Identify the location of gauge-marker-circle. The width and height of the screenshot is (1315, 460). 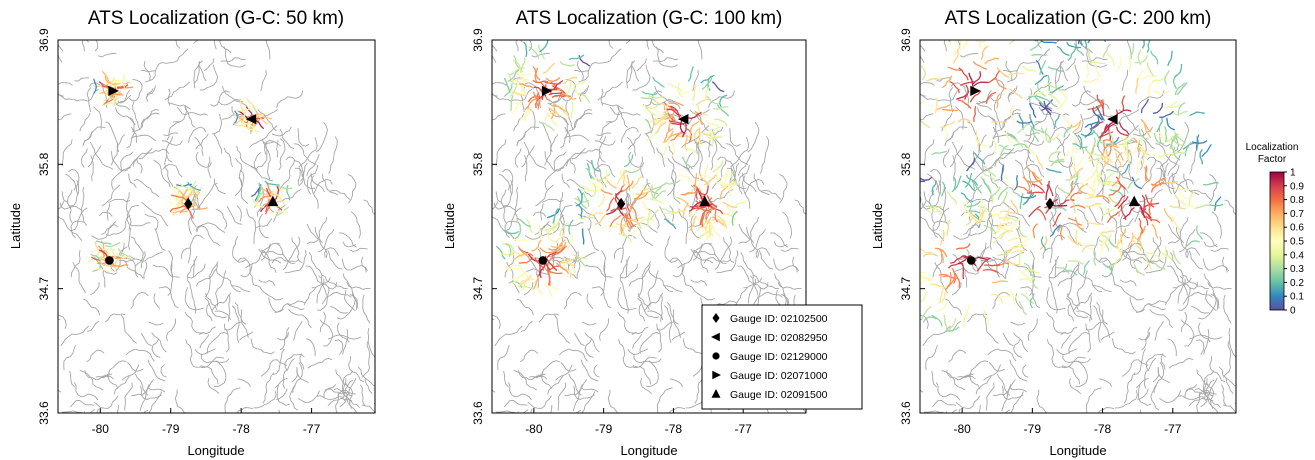
(109, 260).